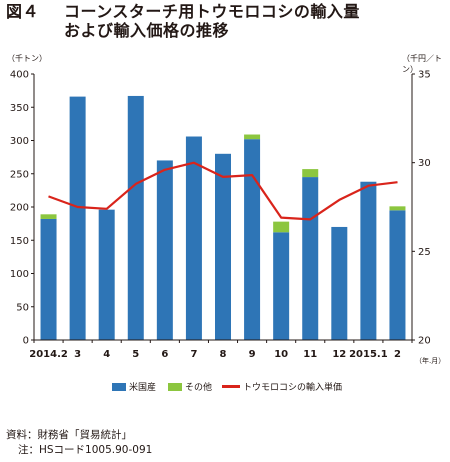 The width and height of the screenshot is (450, 462). What do you see at coordinates (281, 354) in the screenshot?
I see `x-tick-label: 10` at bounding box center [281, 354].